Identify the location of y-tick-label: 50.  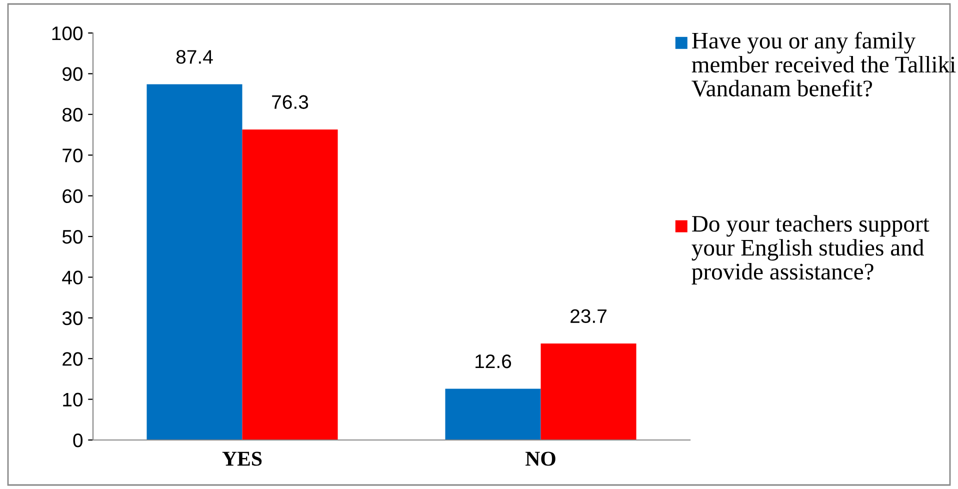
(72, 237).